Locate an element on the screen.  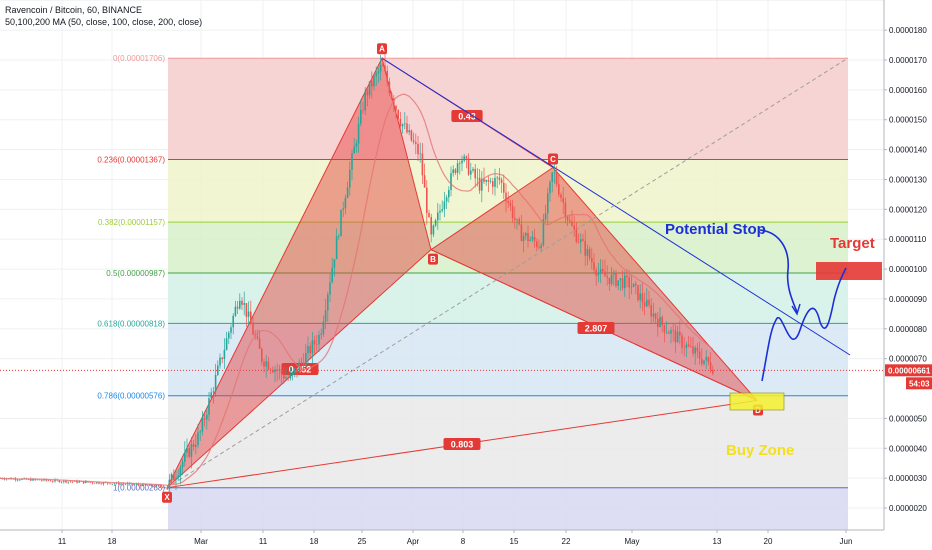
x-tick-label: 18 is located at coordinates (314, 541).